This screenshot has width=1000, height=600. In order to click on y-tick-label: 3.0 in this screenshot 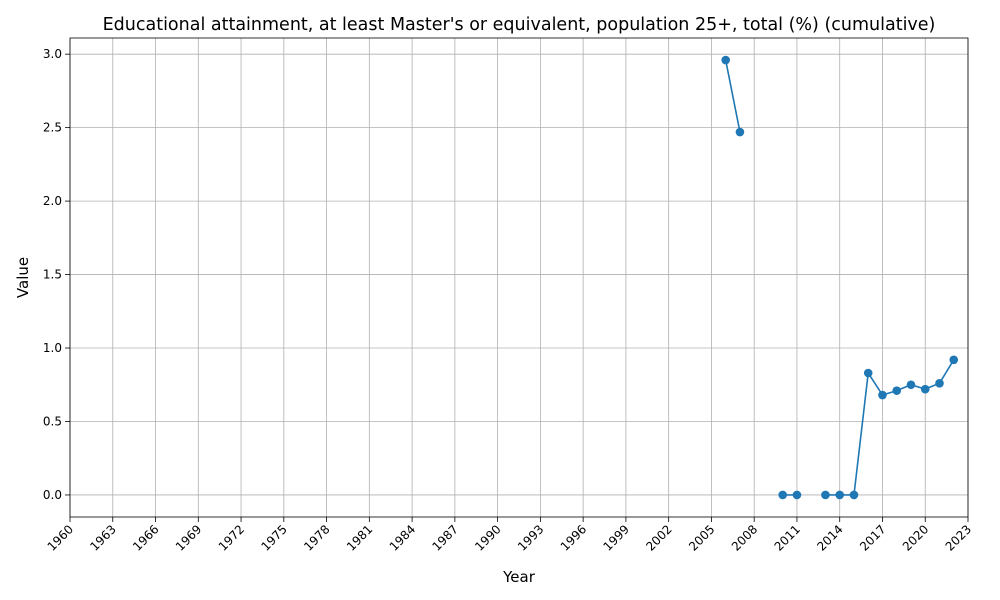, I will do `click(52, 54)`.